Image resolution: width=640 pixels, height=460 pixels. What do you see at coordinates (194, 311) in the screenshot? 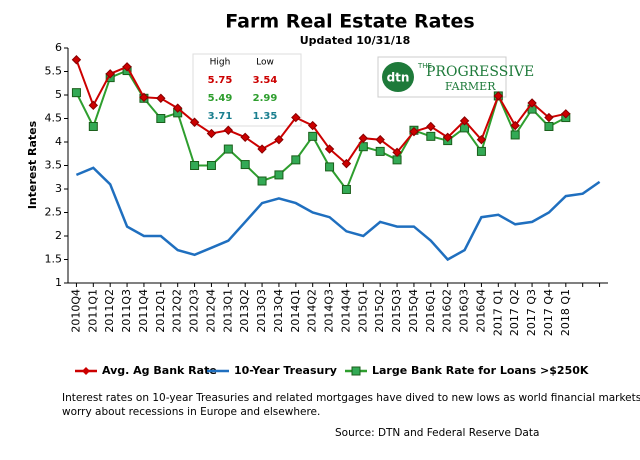
I see `x-tick-label: 2012Q3` at bounding box center [194, 311].